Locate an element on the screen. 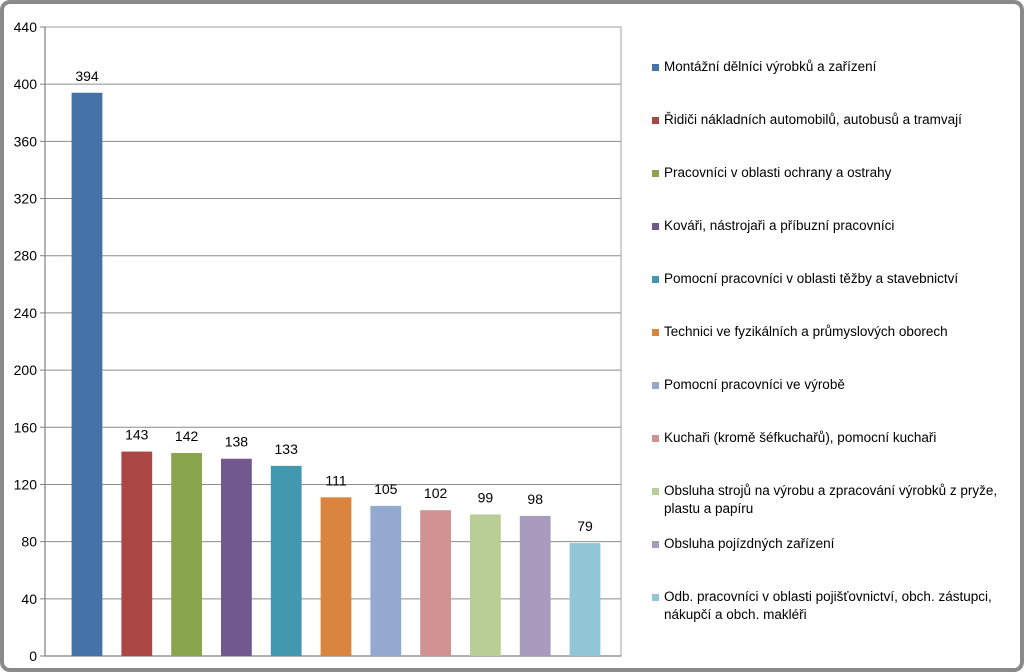 This screenshot has height=672, width=1024. data-label: 394 is located at coordinates (87, 76).